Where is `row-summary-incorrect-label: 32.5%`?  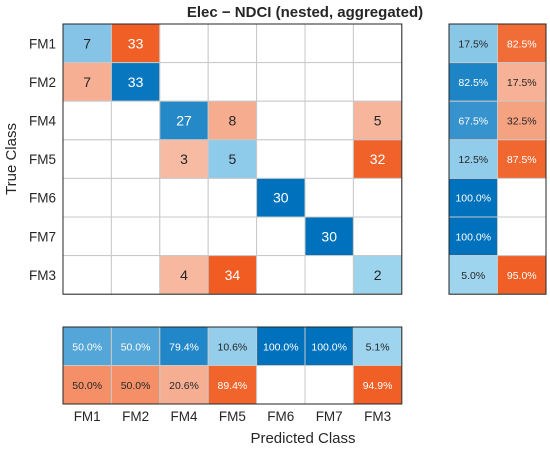
row-summary-incorrect-label: 32.5% is located at coordinates (522, 122).